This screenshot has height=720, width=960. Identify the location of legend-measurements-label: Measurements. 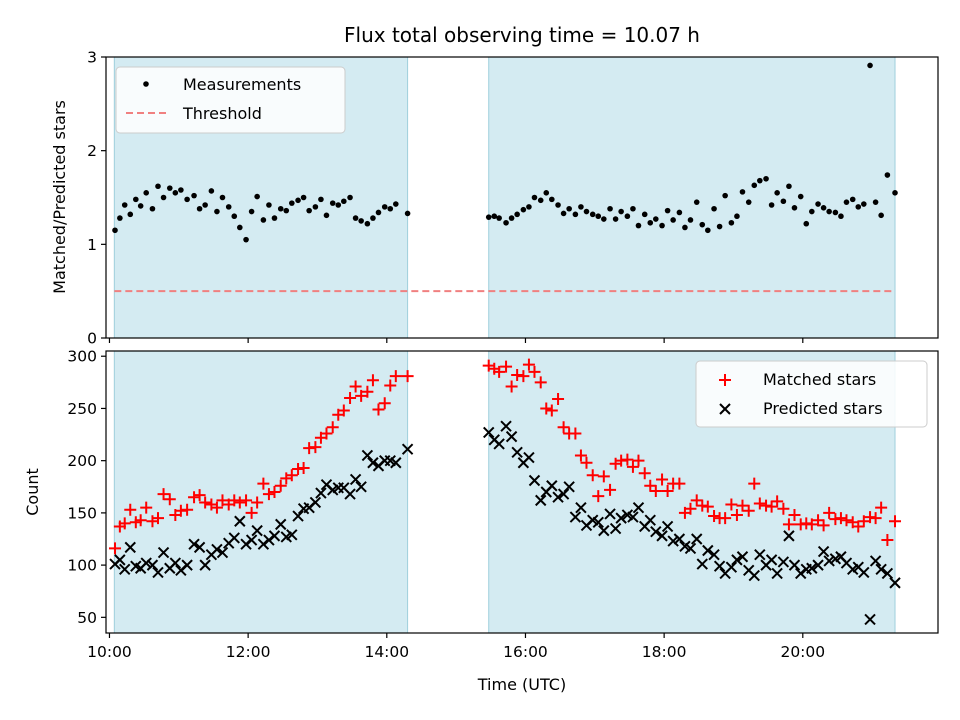
(242, 84).